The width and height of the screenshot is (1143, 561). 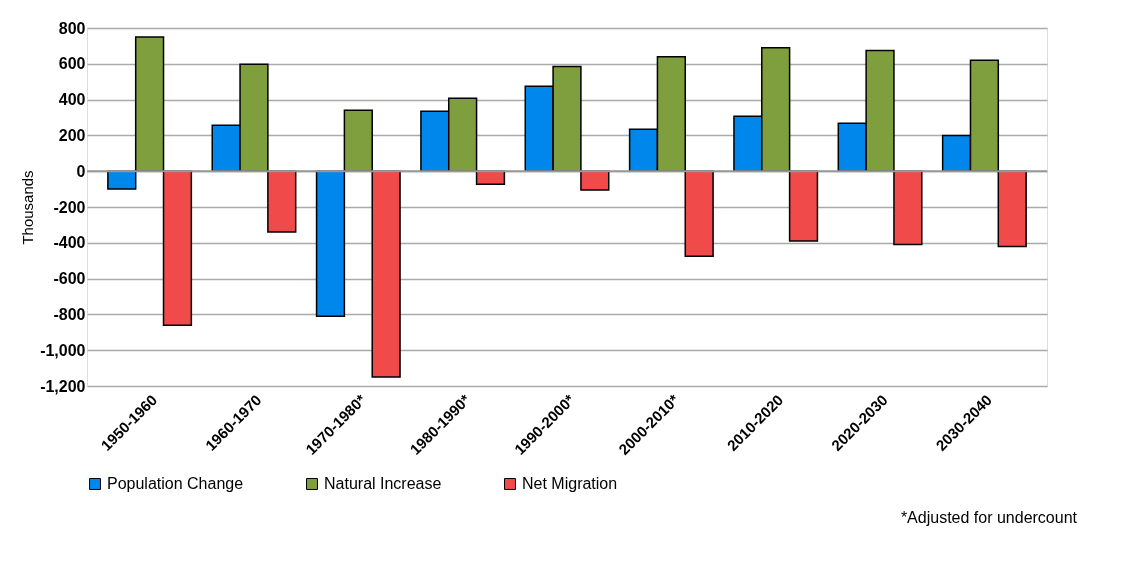 I want to click on y-tick-label: 800, so click(x=72, y=28).